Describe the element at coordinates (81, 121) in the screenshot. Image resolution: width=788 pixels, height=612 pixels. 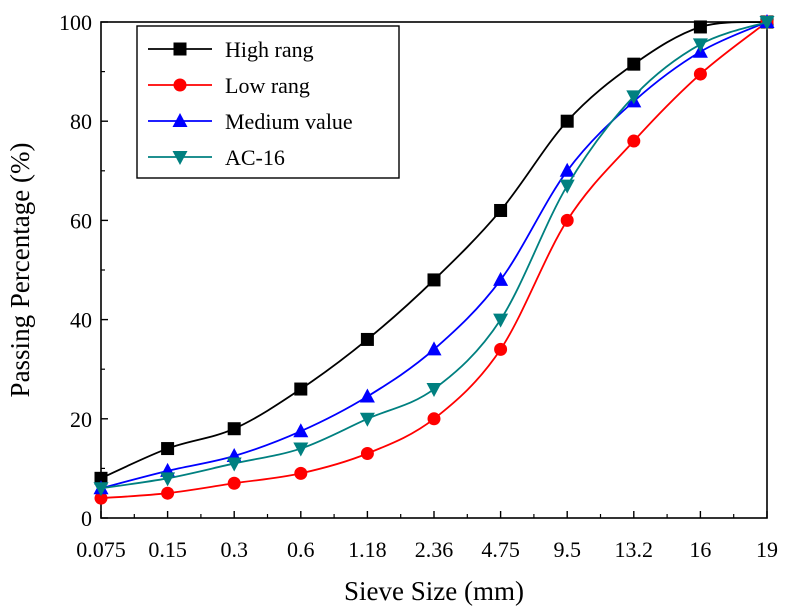
I see `y-tick-label: 80` at that location.